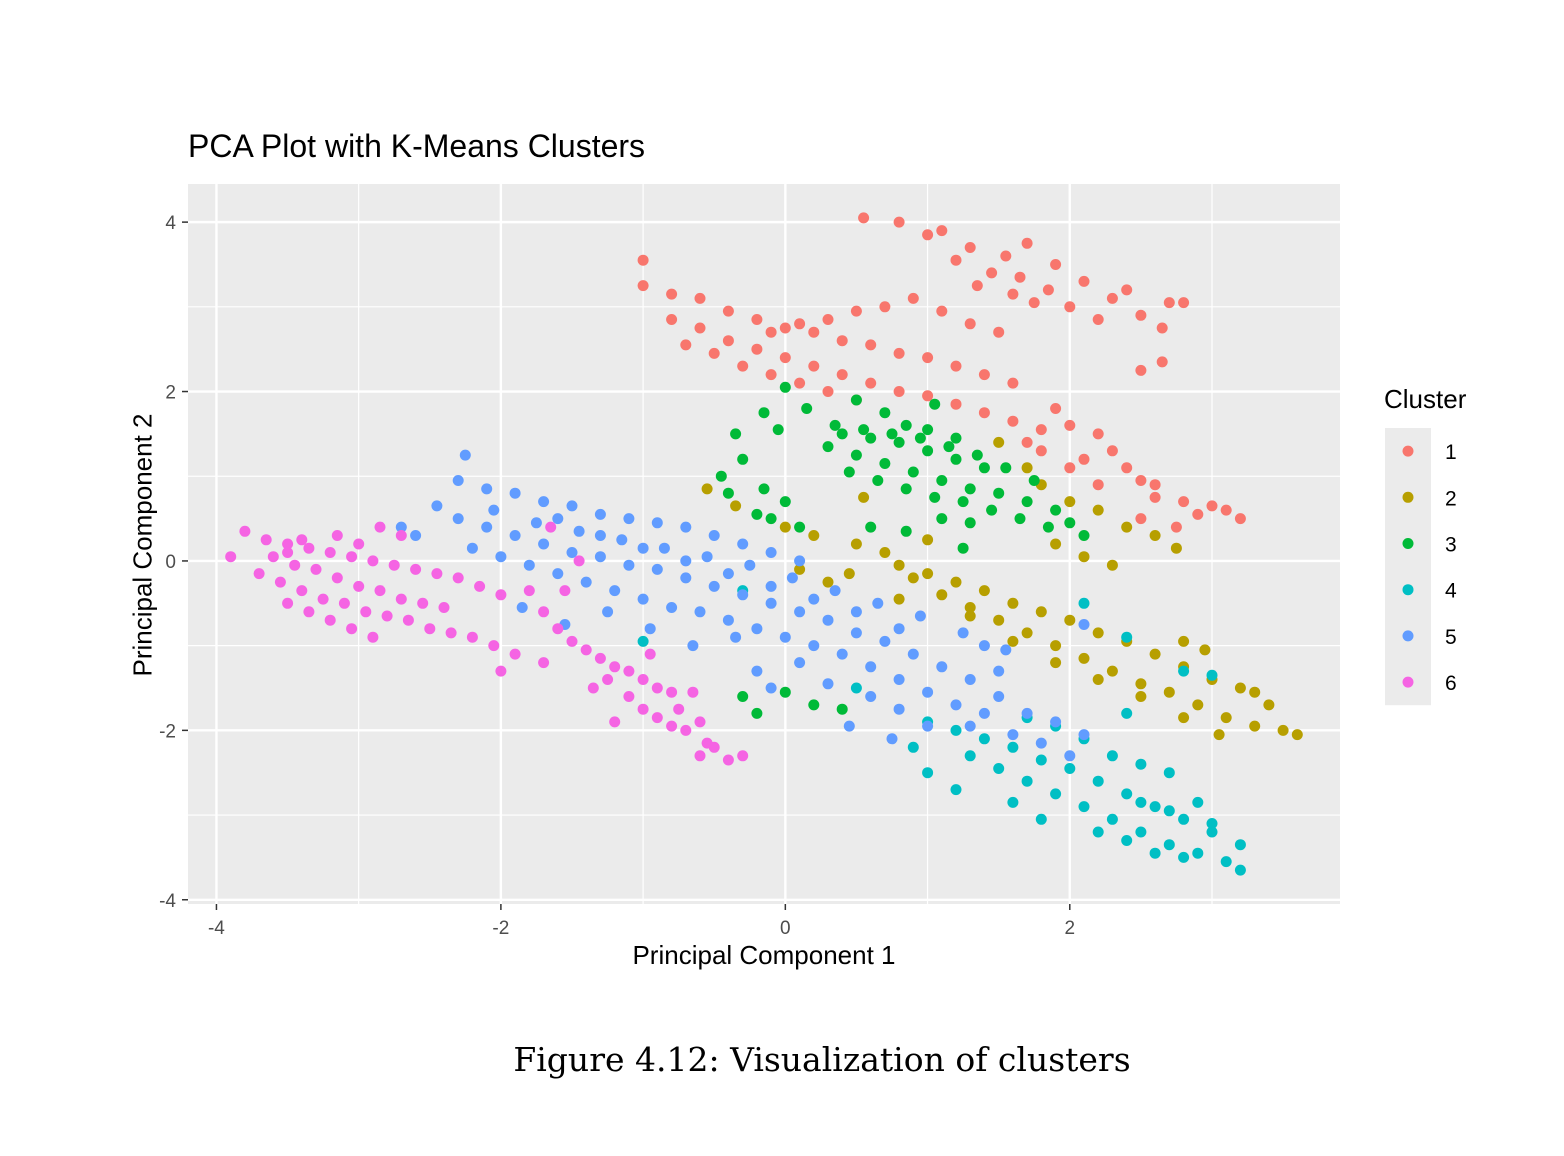 The width and height of the screenshot is (1564, 1156). What do you see at coordinates (142, 545) in the screenshot?
I see `y-axis-label: Principal Component 2` at bounding box center [142, 545].